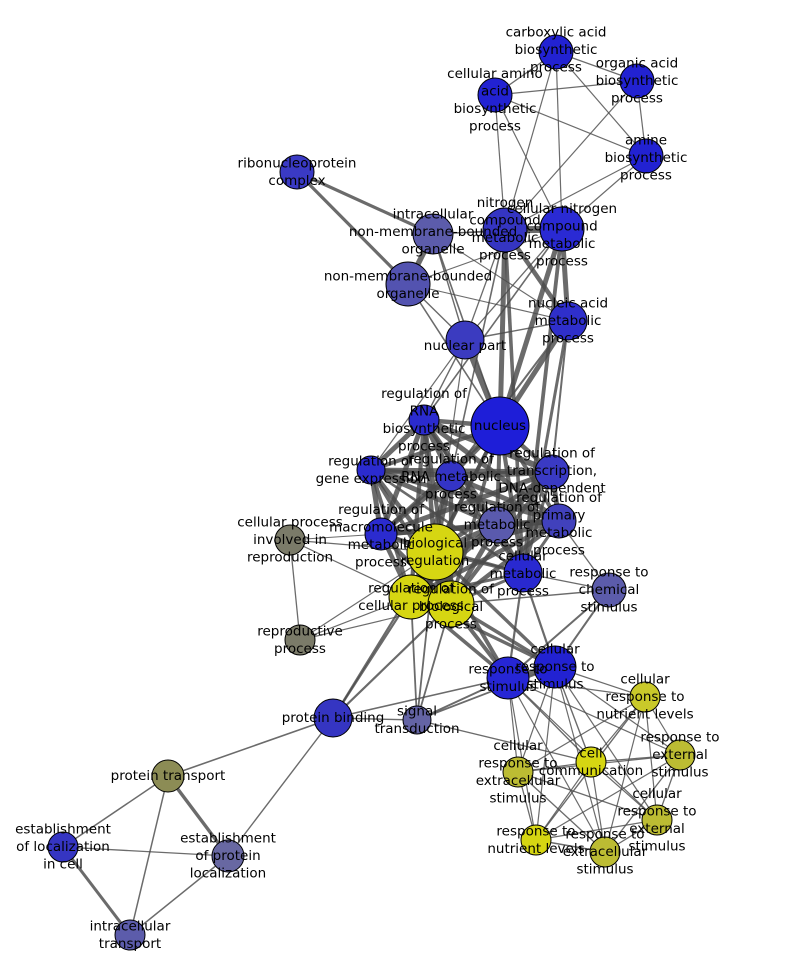 The height and width of the screenshot is (971, 786). What do you see at coordinates (591, 762) in the screenshot?
I see `graph-node-cell-communication` at bounding box center [591, 762].